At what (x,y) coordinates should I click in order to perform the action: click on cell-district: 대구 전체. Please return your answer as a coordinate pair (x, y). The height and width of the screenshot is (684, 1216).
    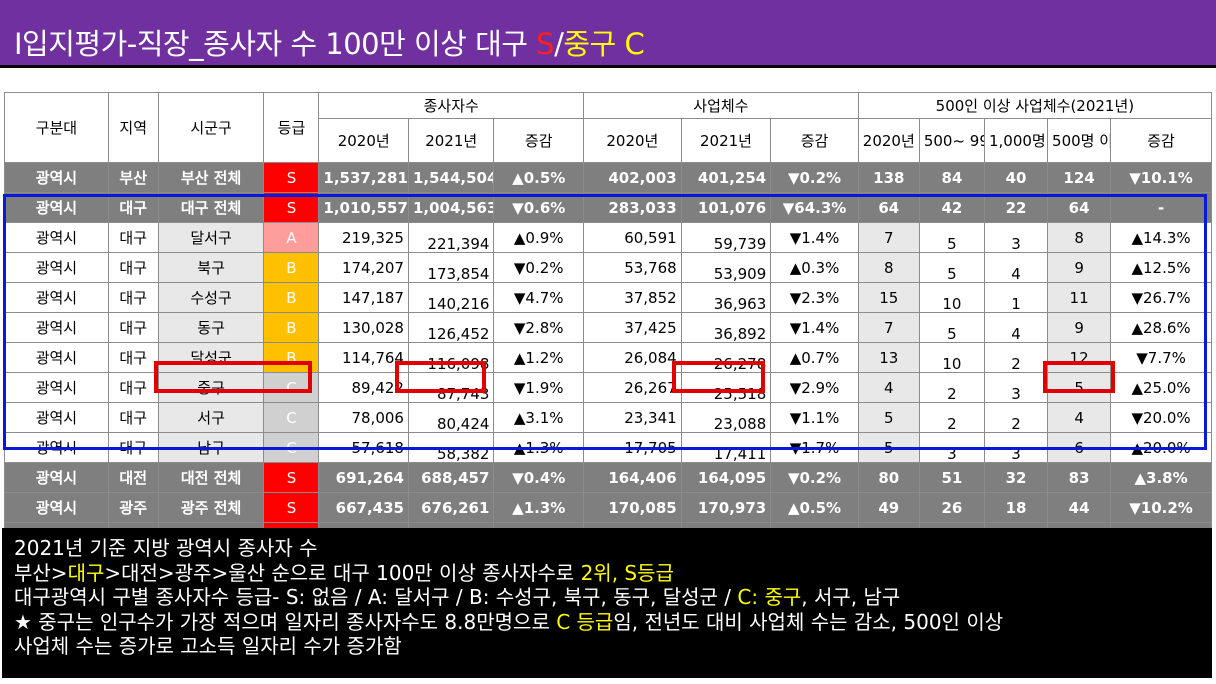
    Looking at the image, I should click on (211, 207).